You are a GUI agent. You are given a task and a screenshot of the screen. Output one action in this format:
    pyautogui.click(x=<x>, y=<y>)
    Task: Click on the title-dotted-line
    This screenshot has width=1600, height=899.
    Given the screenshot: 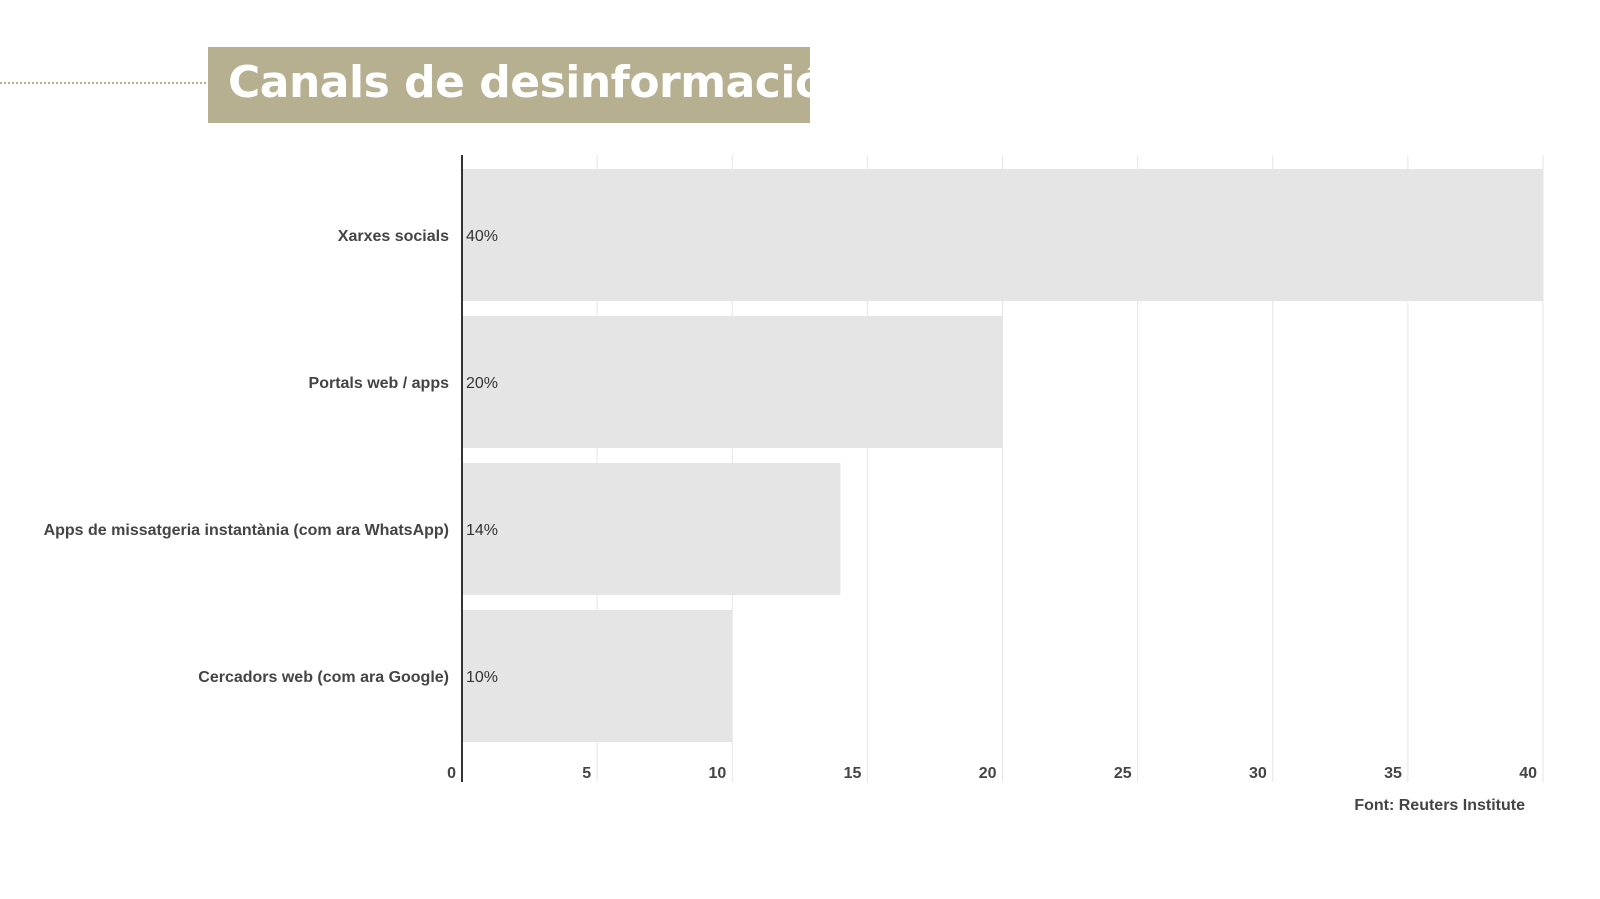 What is the action you would take?
    pyautogui.click(x=103, y=83)
    